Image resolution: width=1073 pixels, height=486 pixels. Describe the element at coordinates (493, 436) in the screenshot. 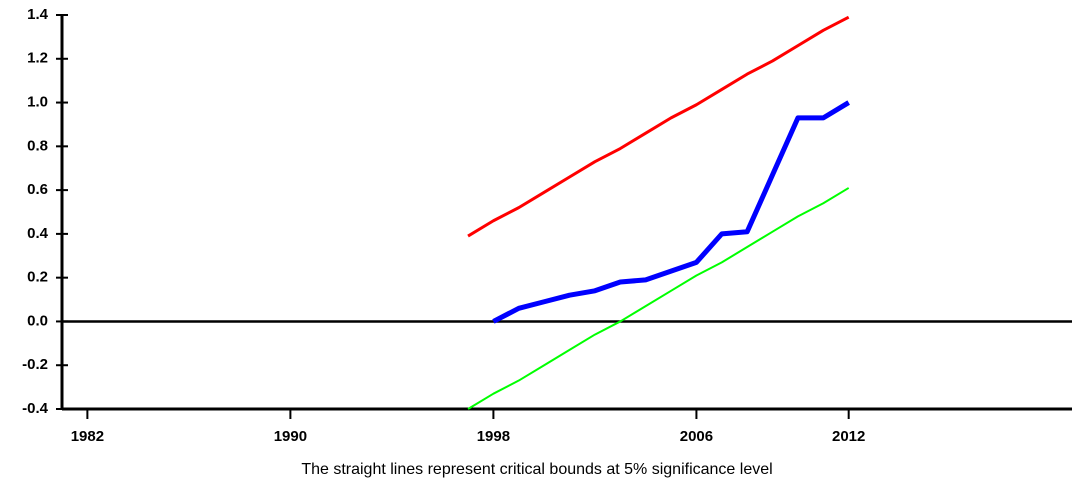

I see `x-tick-label: 1998` at that location.